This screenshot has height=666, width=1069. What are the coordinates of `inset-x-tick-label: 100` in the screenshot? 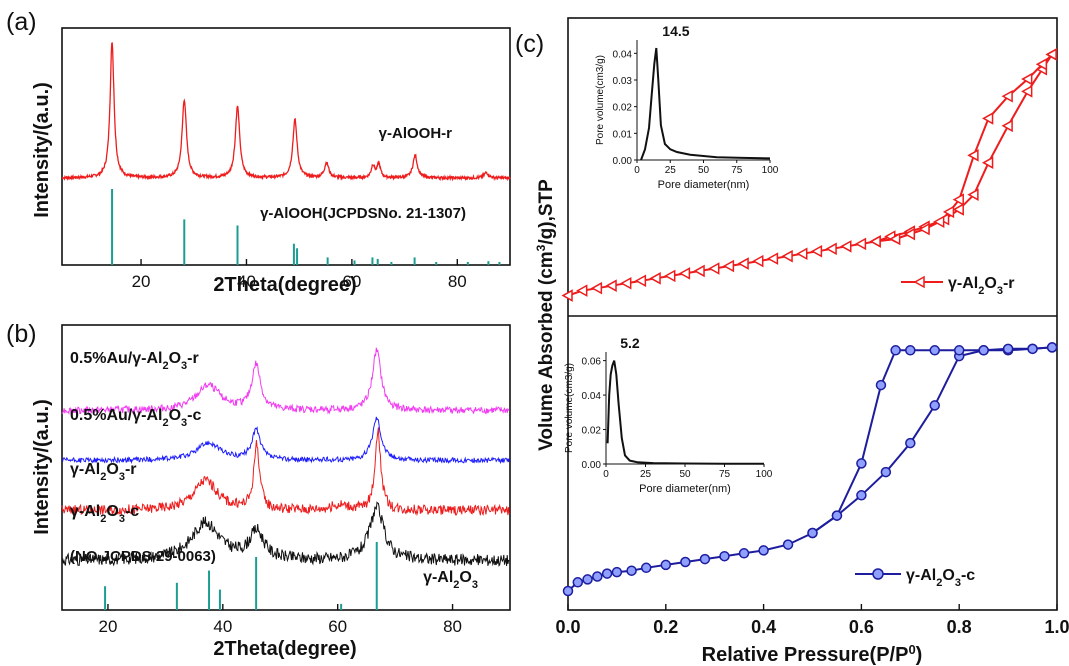 It's located at (770, 170).